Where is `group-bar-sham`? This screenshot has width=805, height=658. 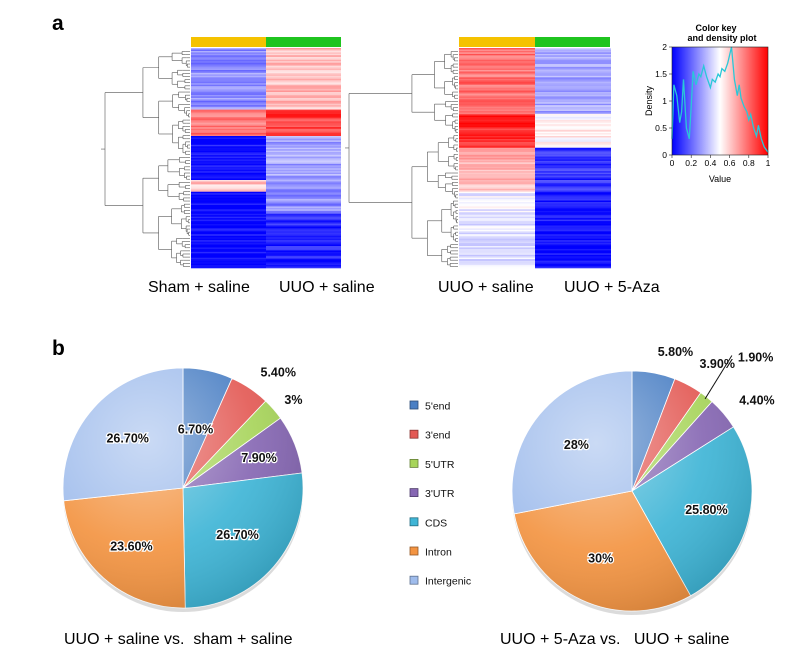 group-bar-sham is located at coordinates (228, 42).